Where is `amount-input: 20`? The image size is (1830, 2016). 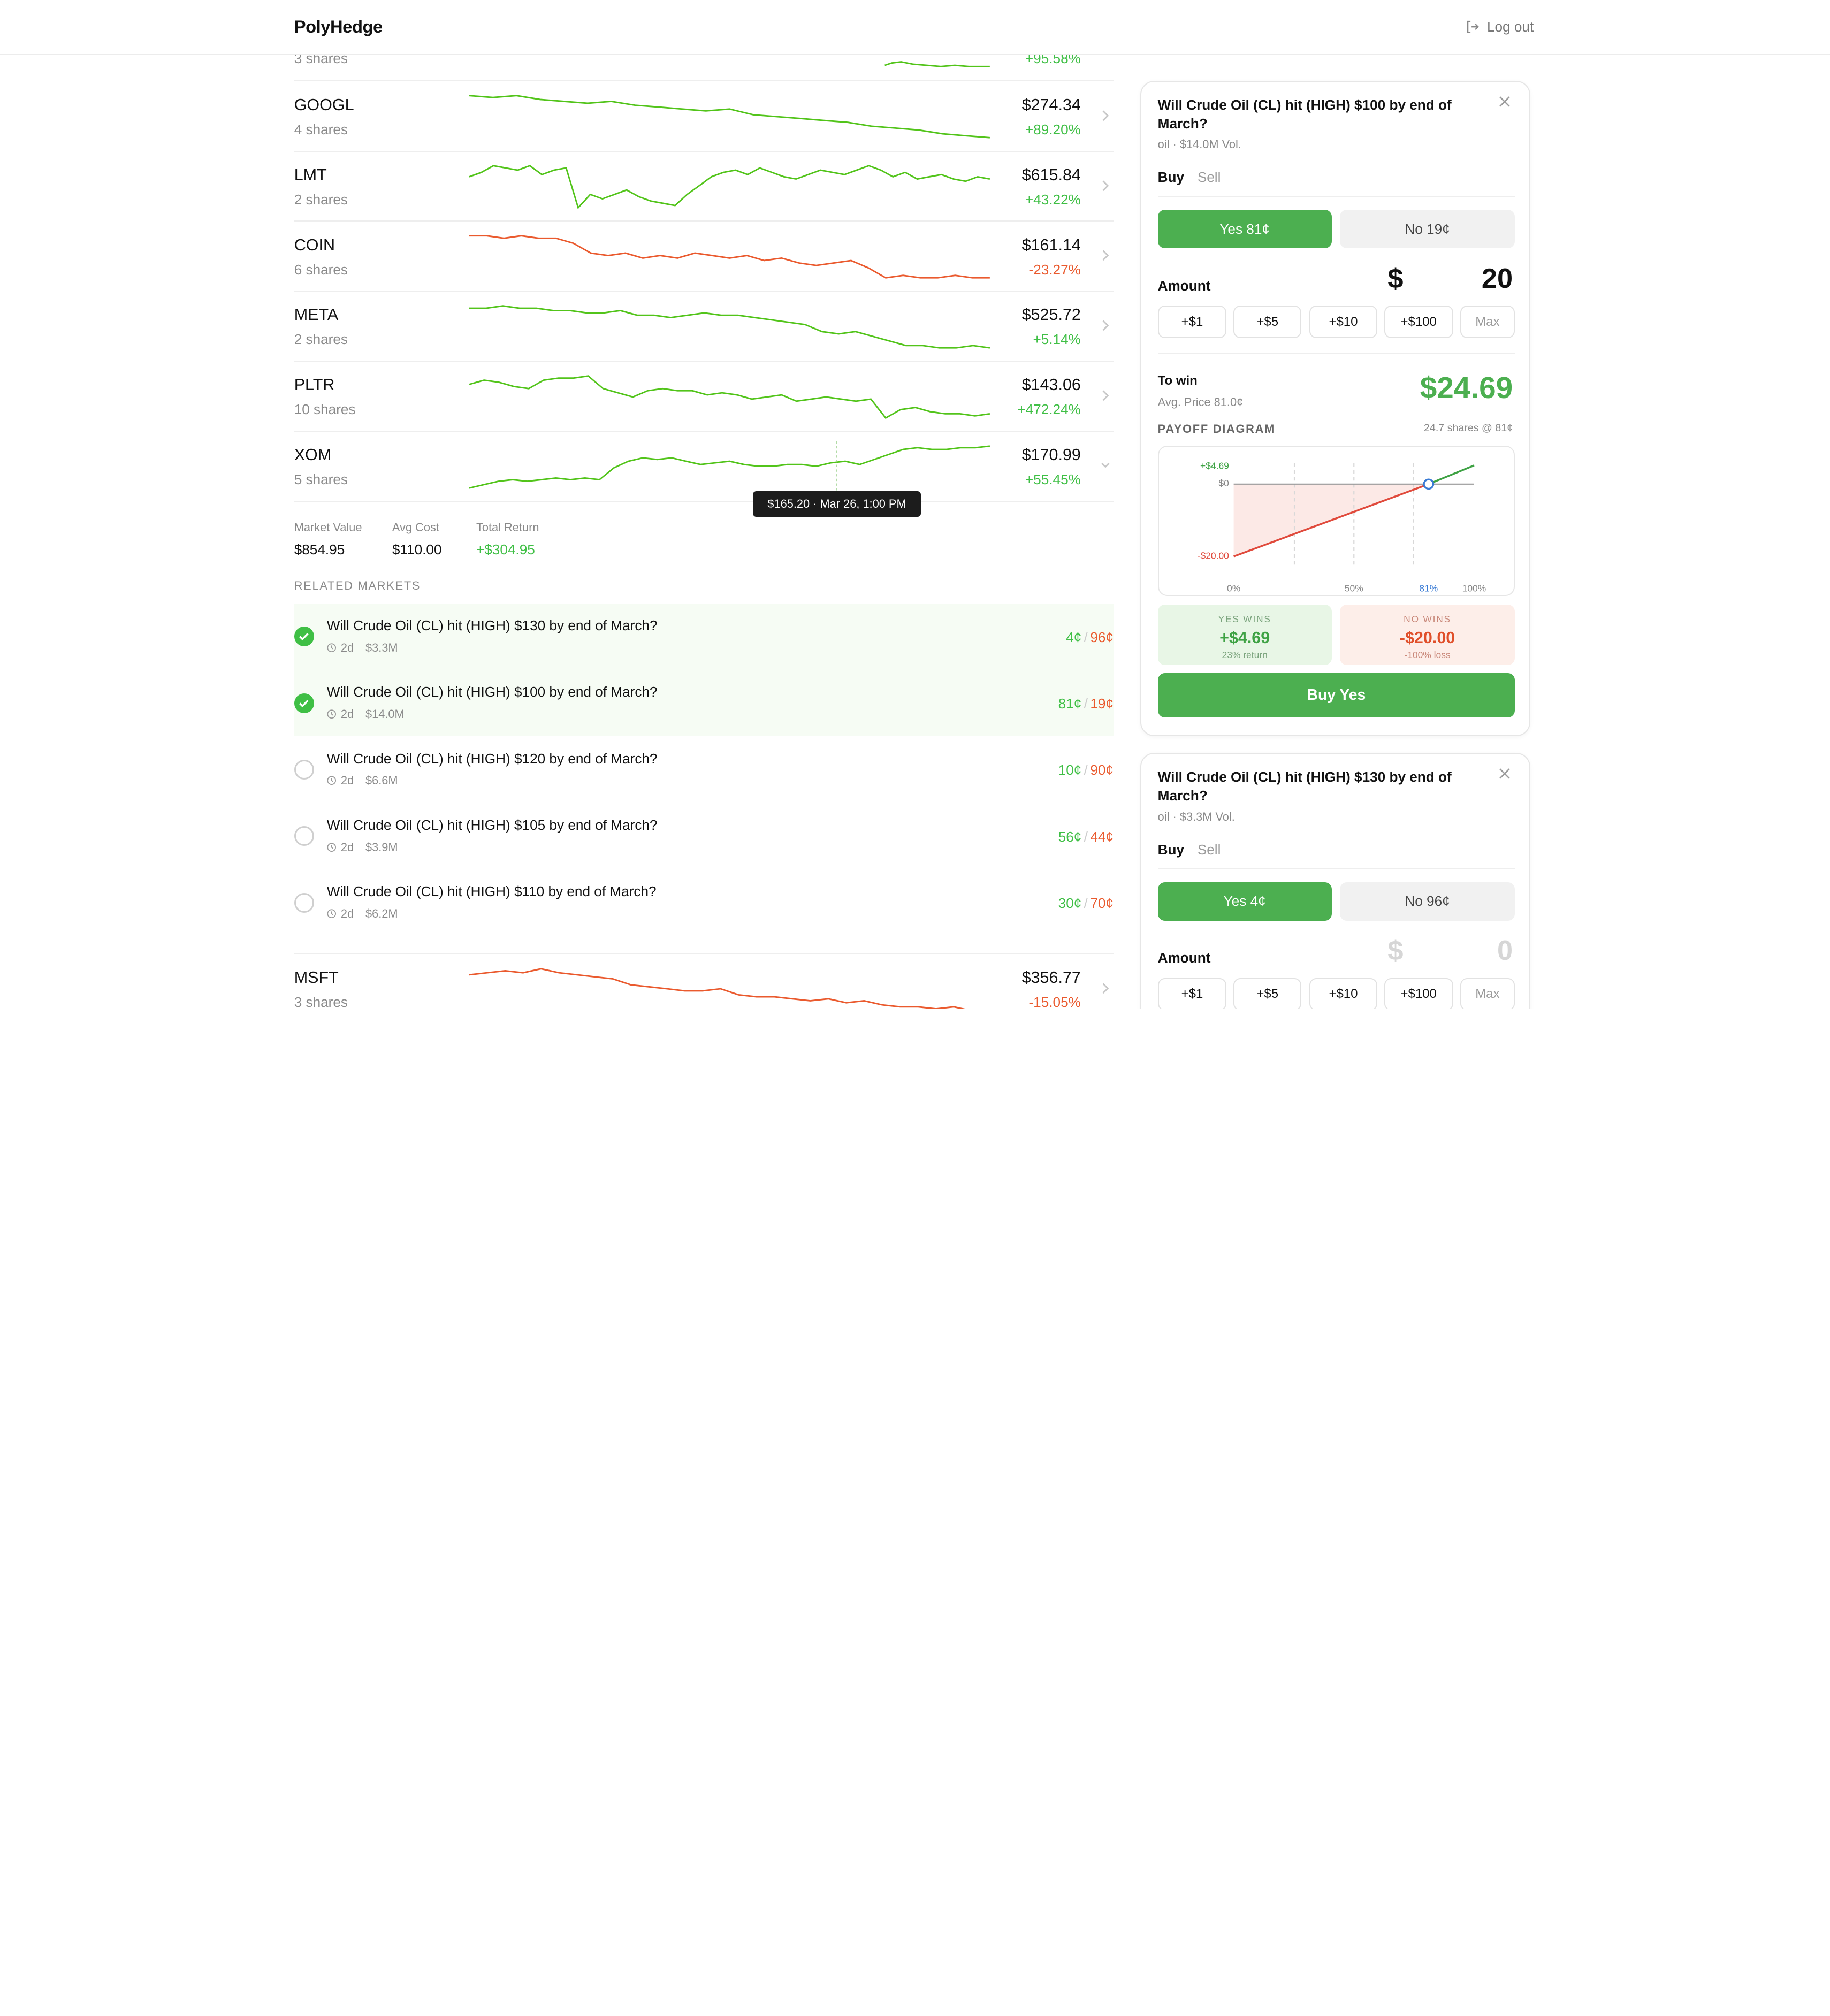
amount-input: 20 is located at coordinates (1497, 278).